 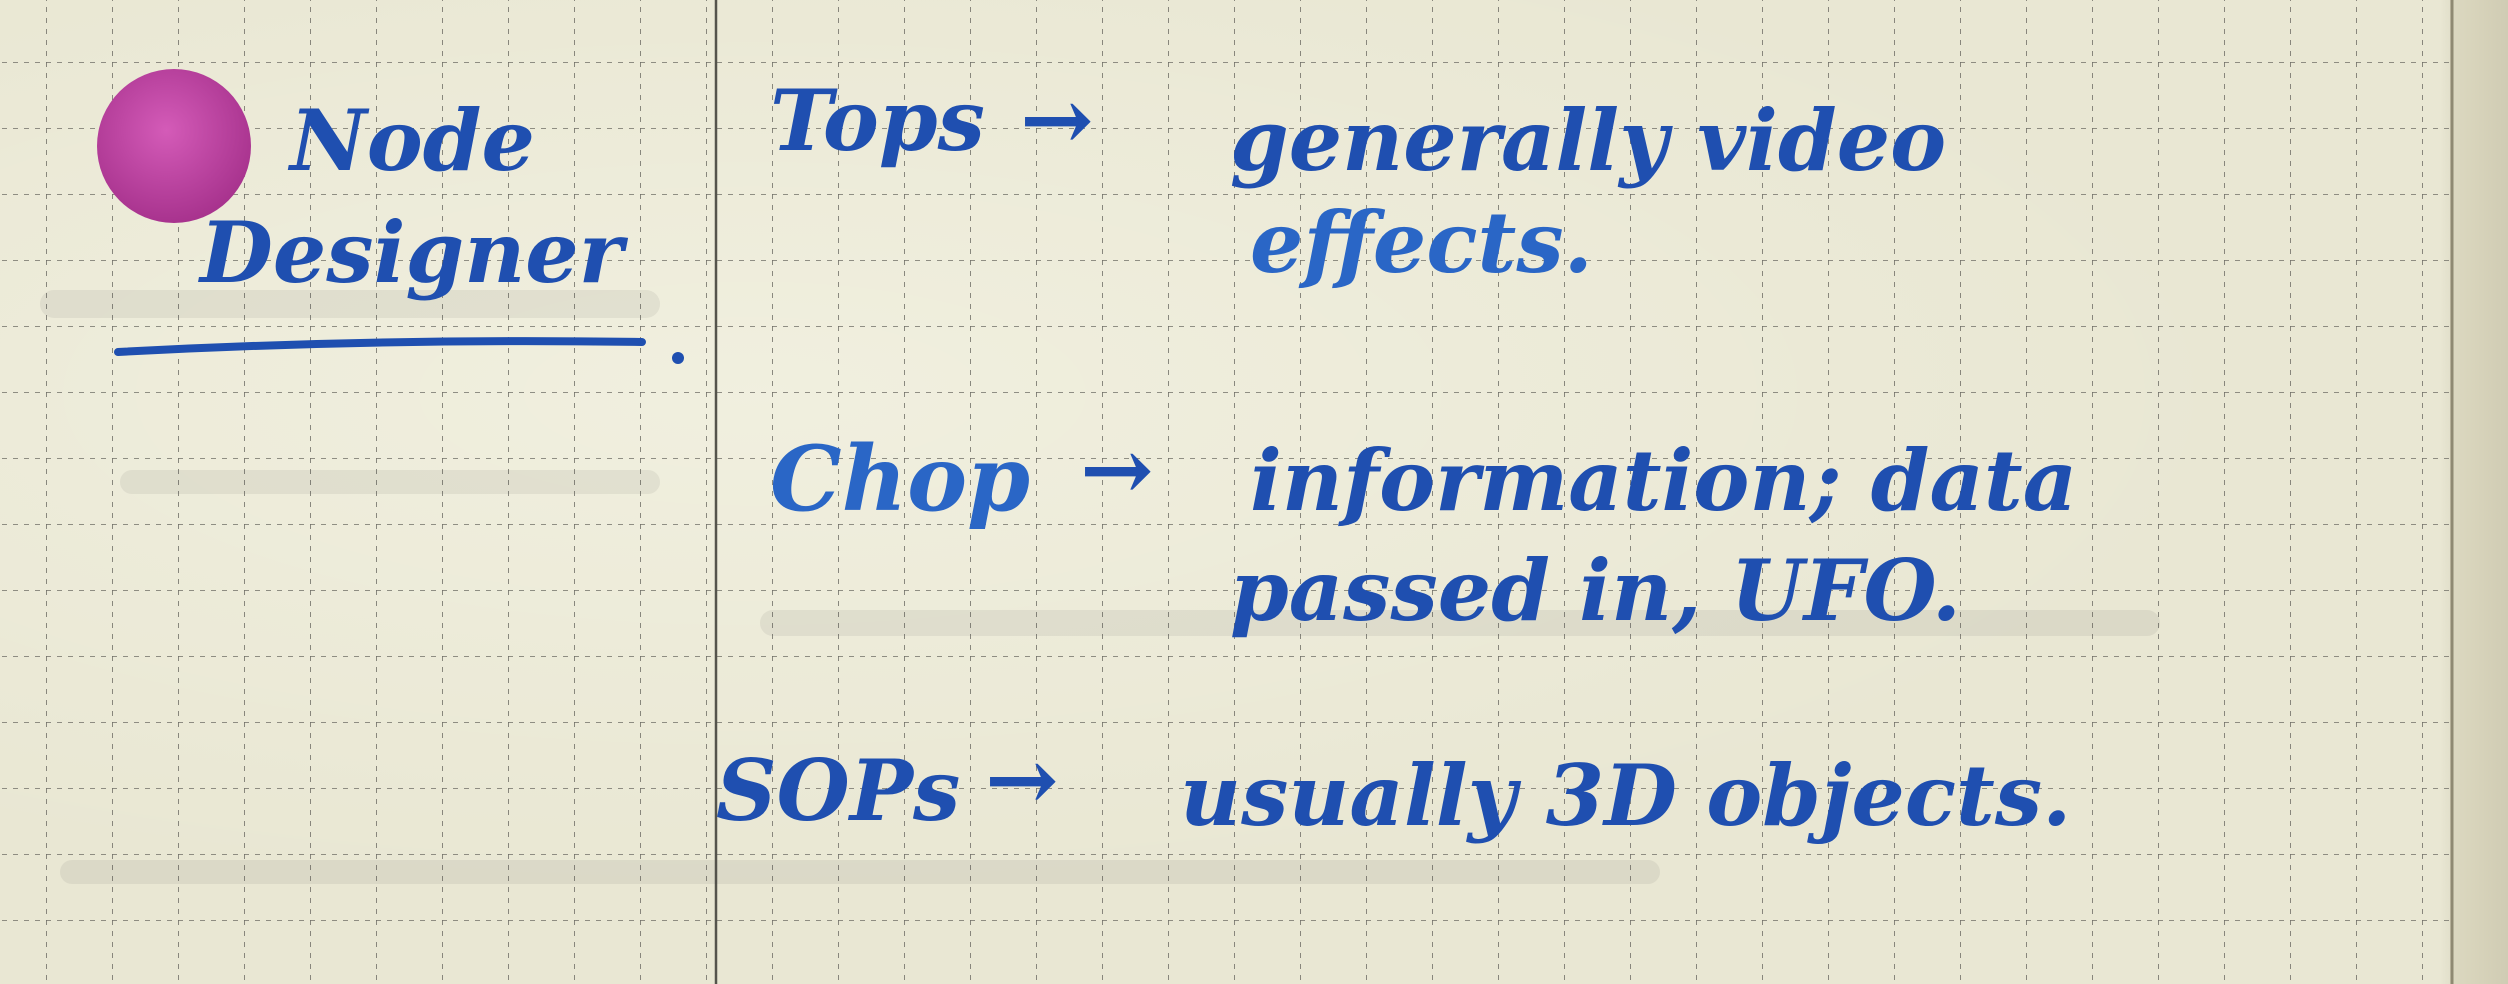 I want to click on heading-line-2: Designer, so click(x=413, y=252).